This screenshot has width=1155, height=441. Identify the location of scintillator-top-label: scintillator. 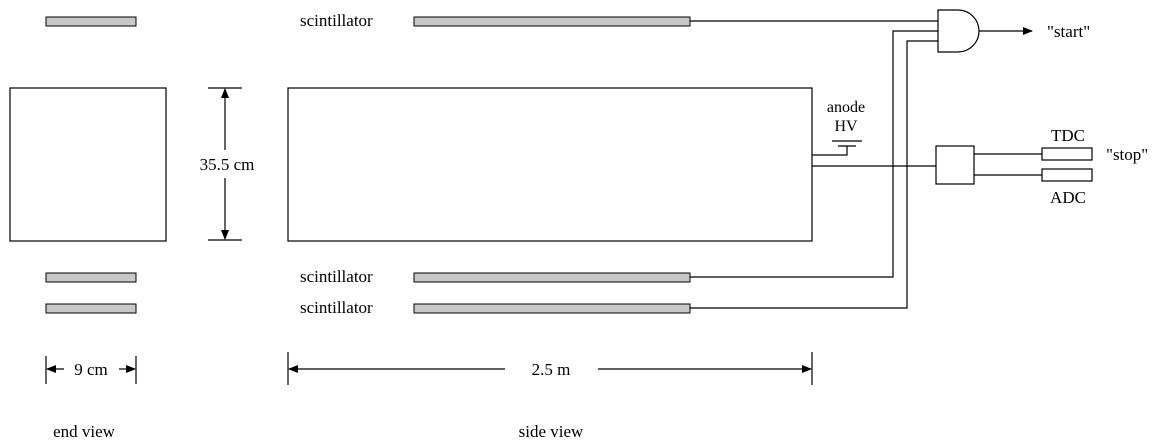
(336, 20).